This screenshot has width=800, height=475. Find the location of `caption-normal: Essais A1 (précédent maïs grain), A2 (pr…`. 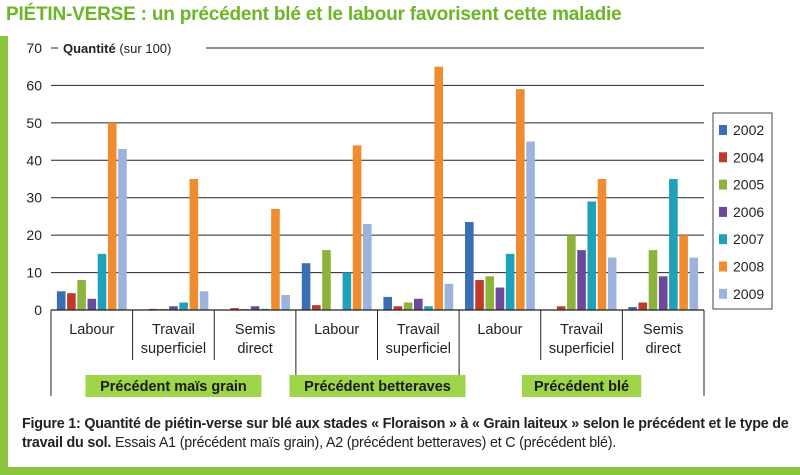

caption-normal: Essais A1 (précédent maïs grain), A2 (pr… is located at coordinates (364, 443).